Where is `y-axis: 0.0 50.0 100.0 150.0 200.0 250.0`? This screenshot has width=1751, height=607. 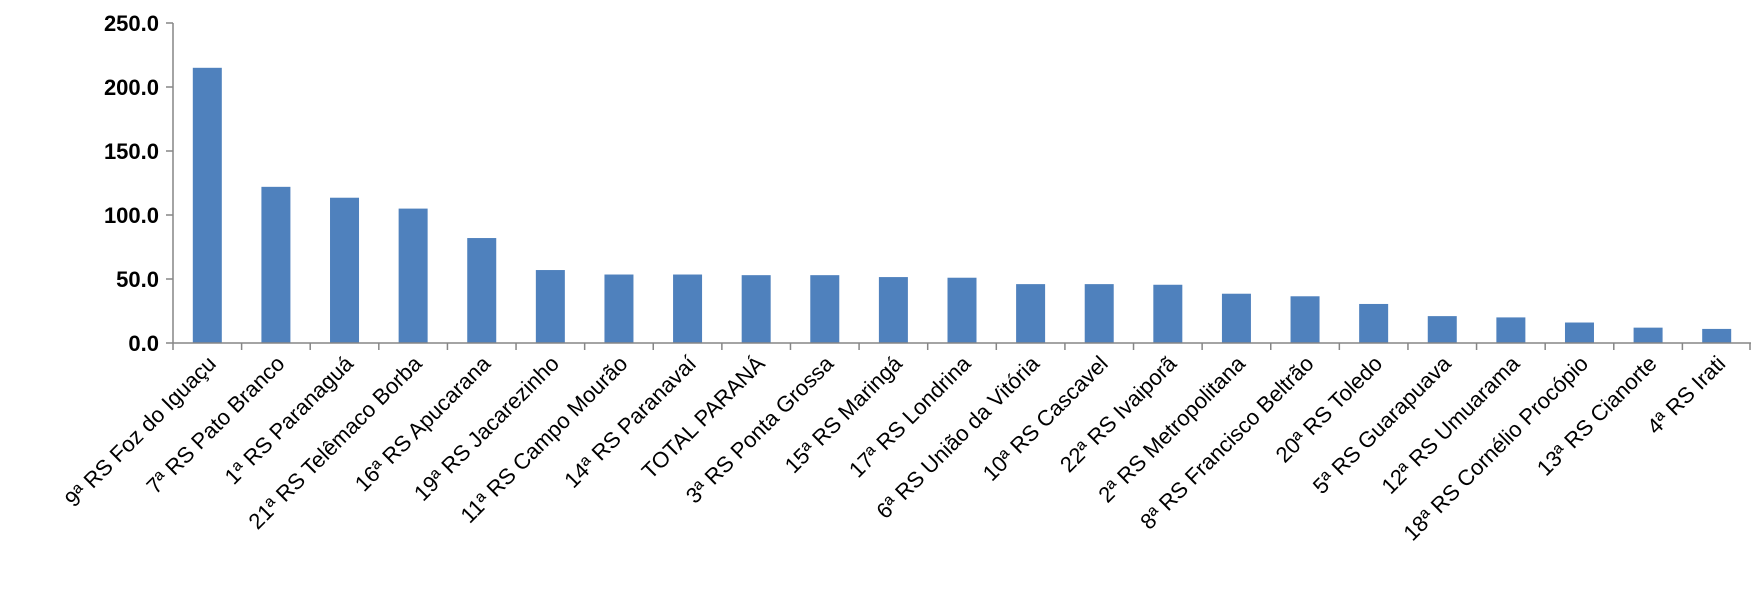
y-axis: 0.0 50.0 100.0 150.0 200.0 250.0 is located at coordinates (139, 183).